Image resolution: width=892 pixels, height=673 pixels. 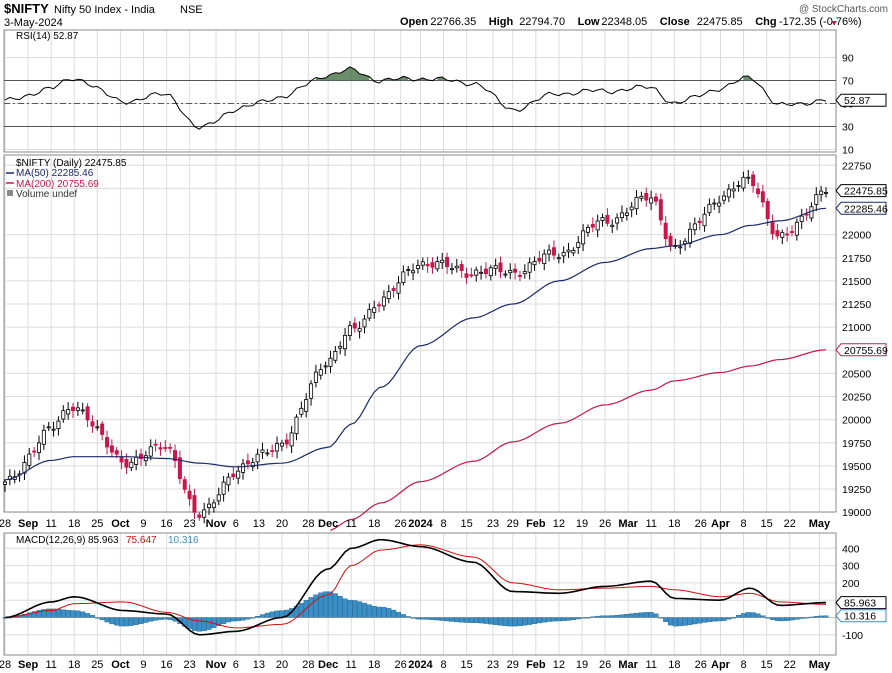 I want to click on price-tick-label: 21000, so click(x=856, y=328).